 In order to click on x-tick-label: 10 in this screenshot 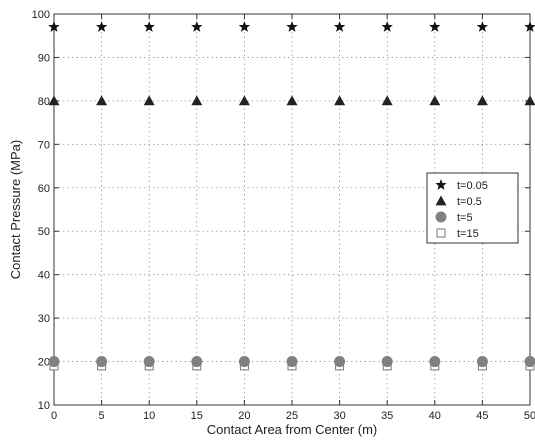, I will do `click(149, 416)`.